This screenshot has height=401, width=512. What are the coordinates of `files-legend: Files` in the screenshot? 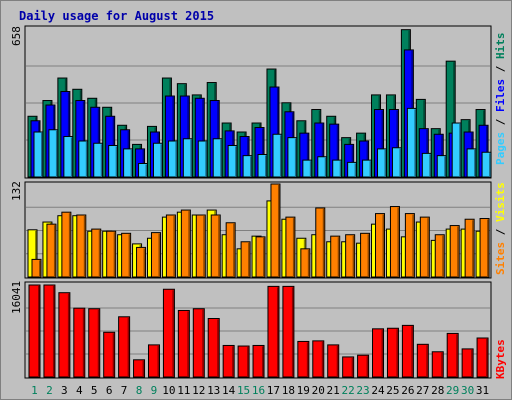 It's located at (500, 95).